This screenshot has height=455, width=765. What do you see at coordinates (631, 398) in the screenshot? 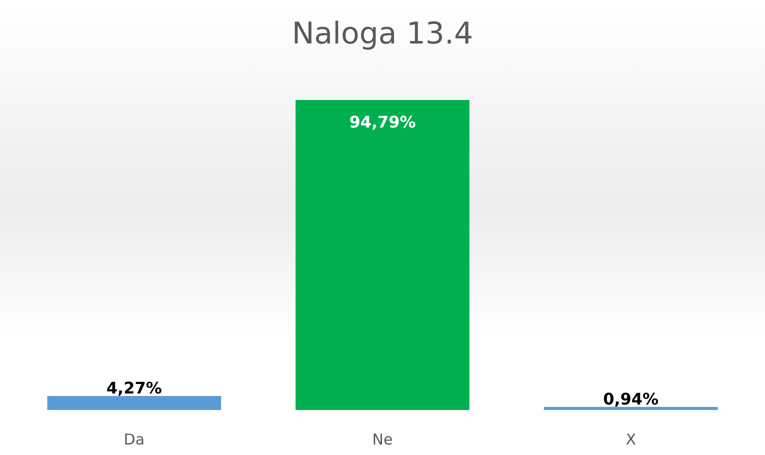
I see `data-label: 0,94%` at bounding box center [631, 398].